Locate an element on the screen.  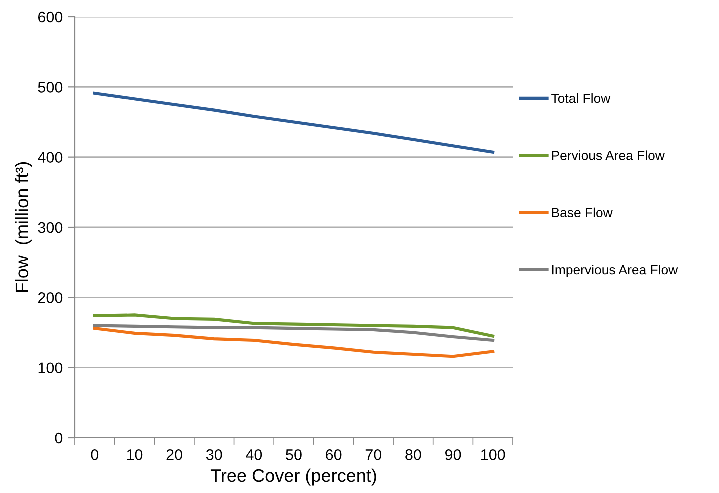
legend-label: Impervious Area Flow is located at coordinates (615, 271).